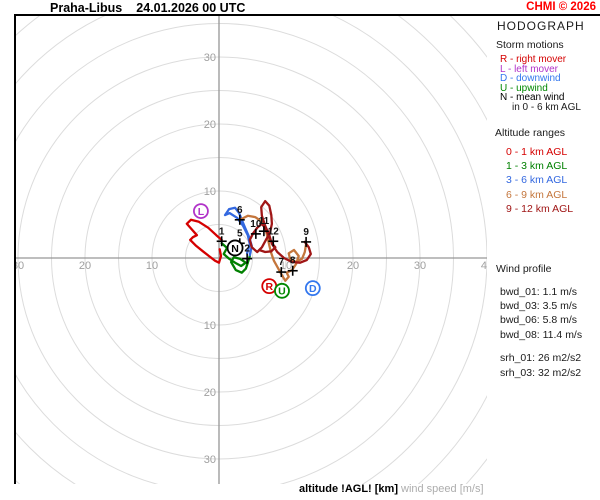 Image resolution: width=600 pixels, height=500 pixels. What do you see at coordinates (533, 59) in the screenshot?
I see `legend-item-right-mover: R - right mover` at bounding box center [533, 59].